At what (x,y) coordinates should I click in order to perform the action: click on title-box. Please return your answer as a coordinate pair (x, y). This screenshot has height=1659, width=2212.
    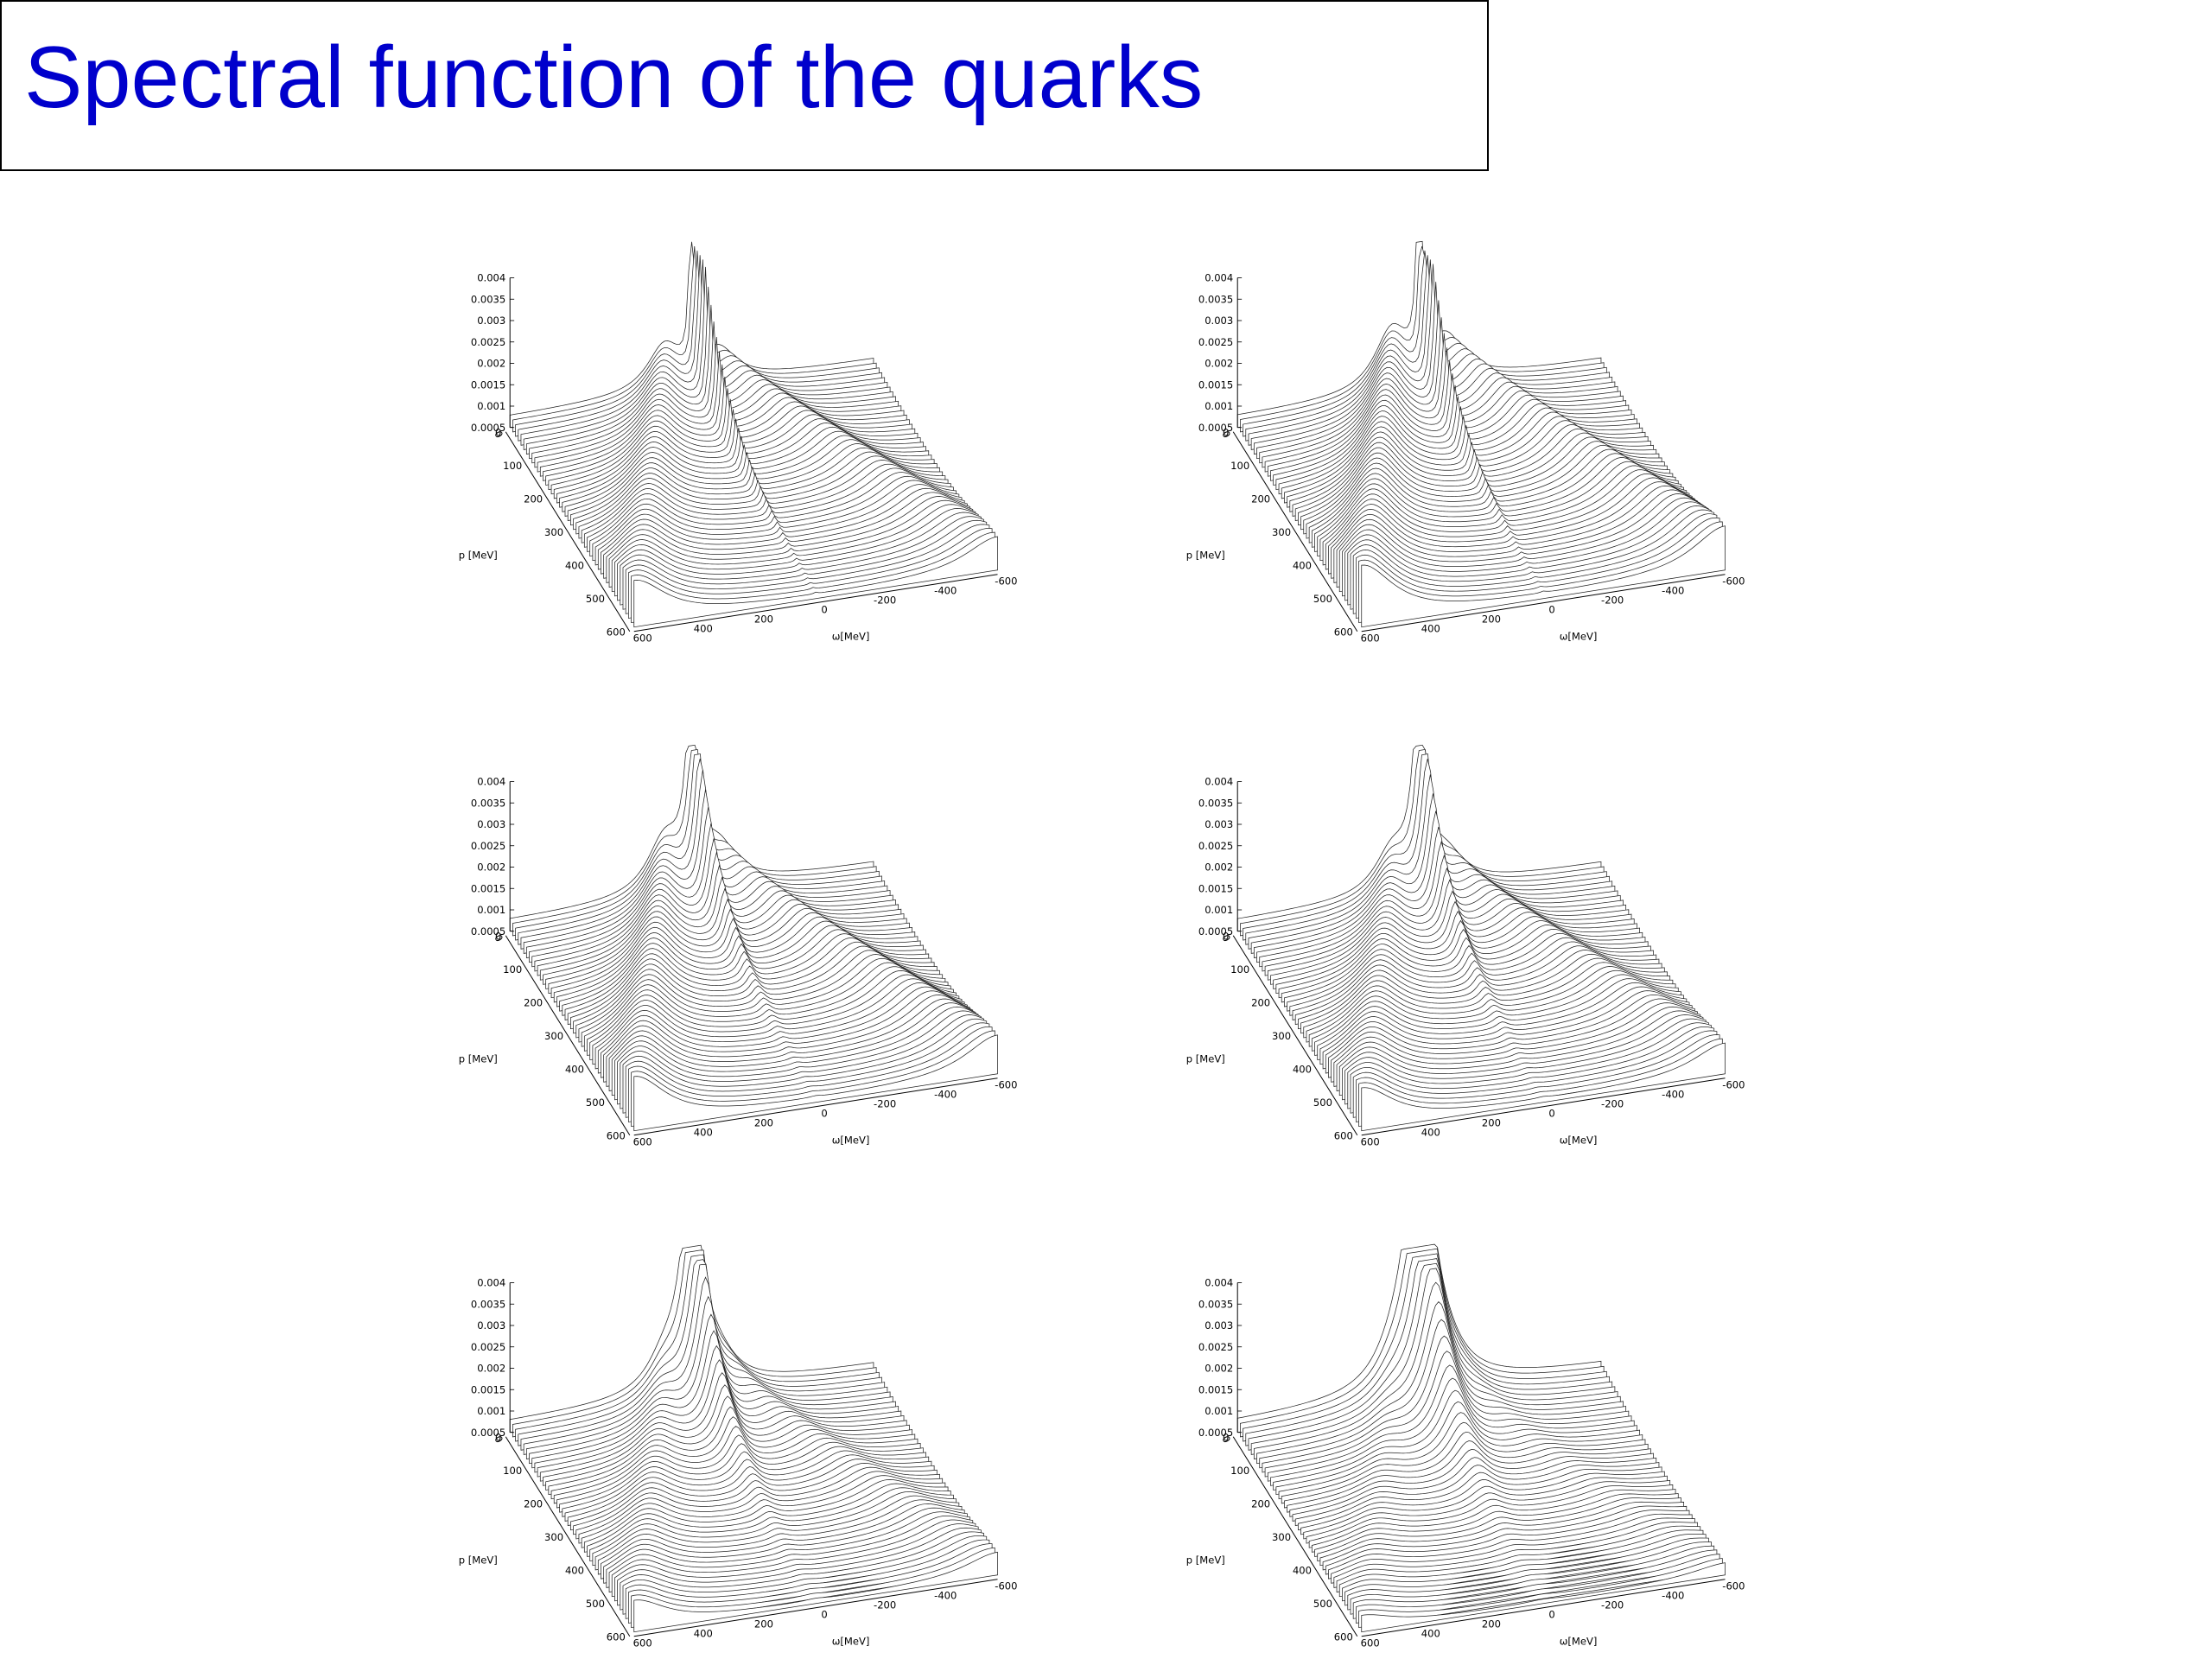
    Looking at the image, I should click on (744, 85).